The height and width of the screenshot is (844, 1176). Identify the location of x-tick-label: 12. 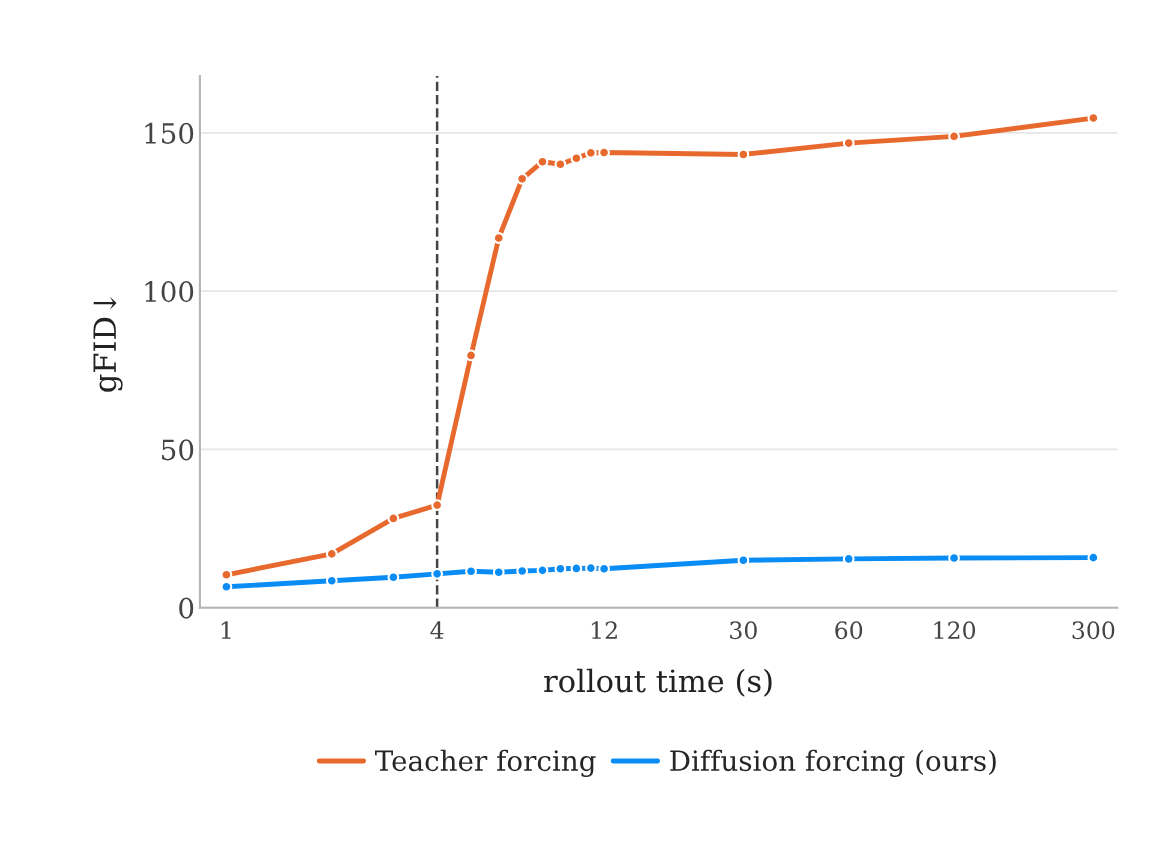
(604, 630).